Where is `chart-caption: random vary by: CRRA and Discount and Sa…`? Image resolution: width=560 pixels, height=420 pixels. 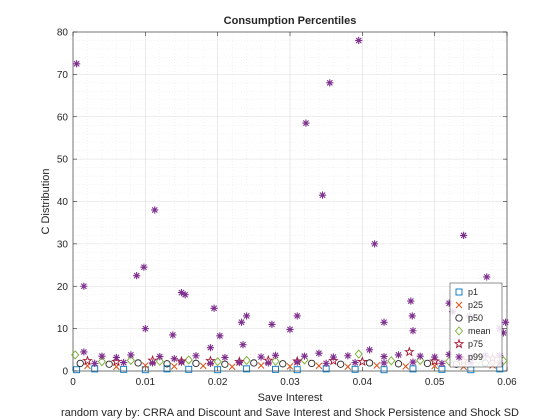 chart-caption: random vary by: CRRA and Discount and Sa… is located at coordinates (290, 413).